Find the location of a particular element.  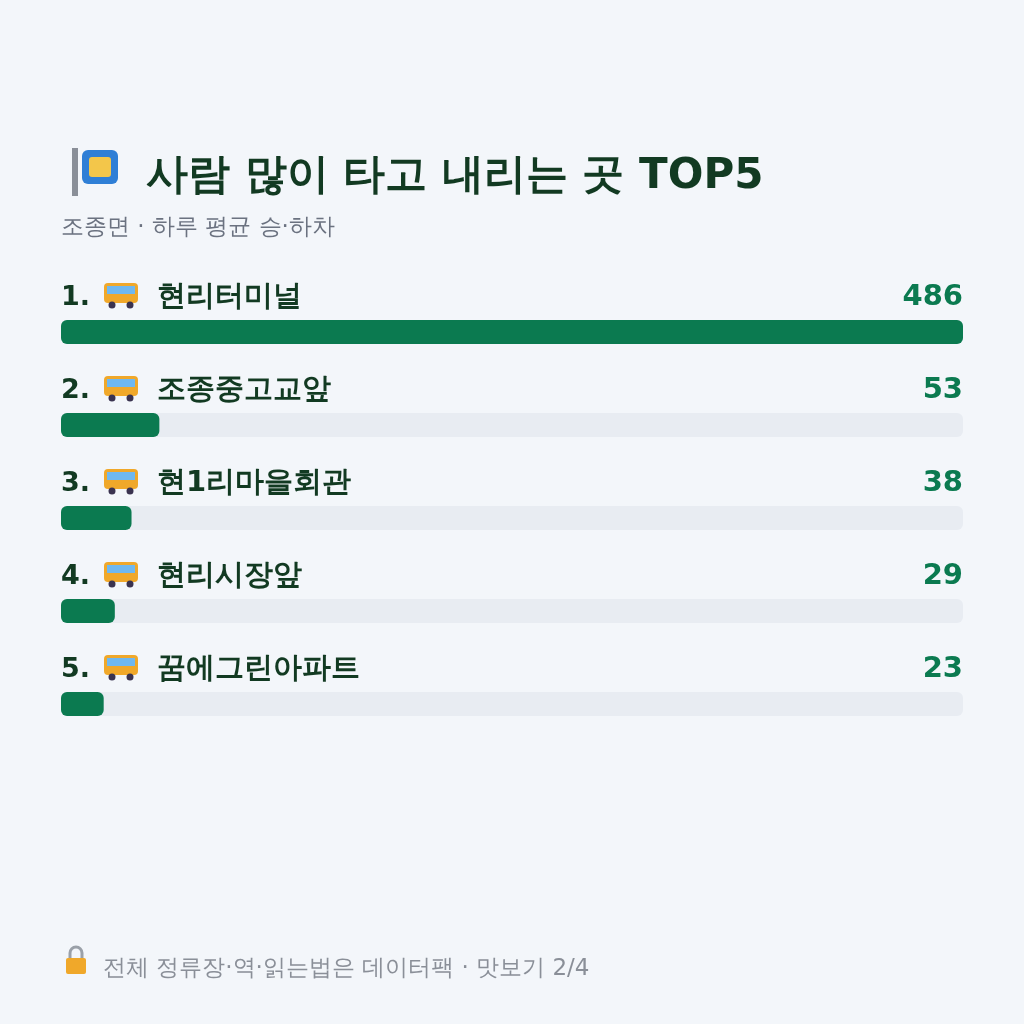

category-label: 5. 꿈에그린아파트 is located at coordinates (210, 667).